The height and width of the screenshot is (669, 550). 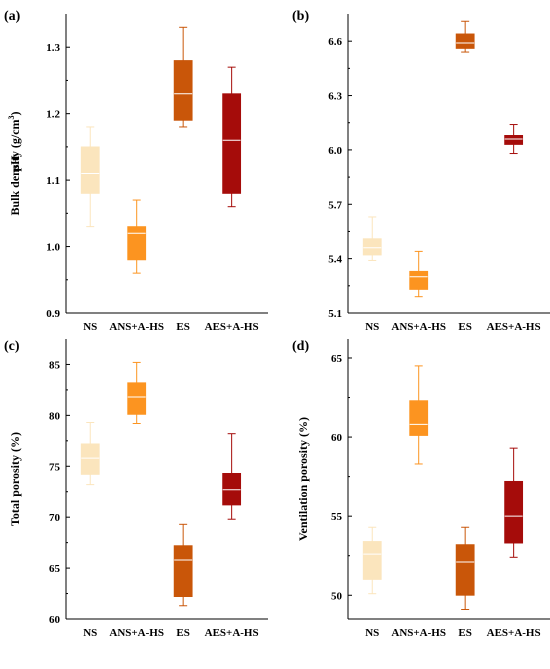 I want to click on y-axis-title: pH, so click(x=15, y=163).